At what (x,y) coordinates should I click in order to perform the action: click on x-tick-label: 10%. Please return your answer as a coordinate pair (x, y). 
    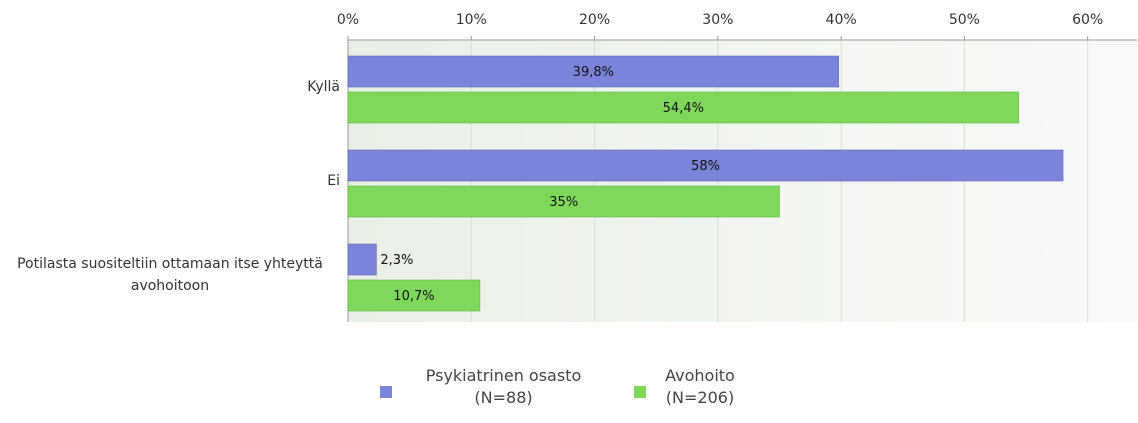
    Looking at the image, I should click on (471, 20).